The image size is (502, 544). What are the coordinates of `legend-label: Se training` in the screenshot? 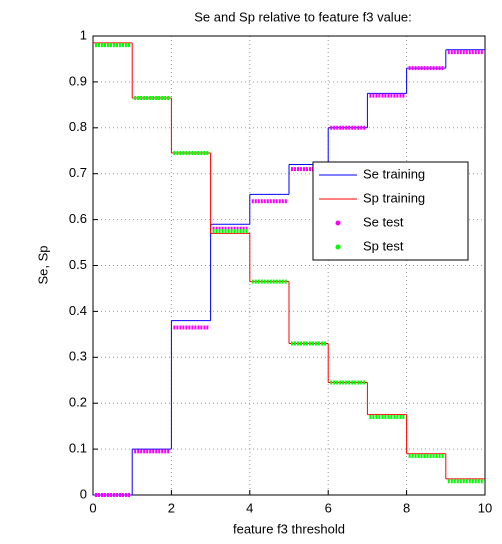 It's located at (394, 173).